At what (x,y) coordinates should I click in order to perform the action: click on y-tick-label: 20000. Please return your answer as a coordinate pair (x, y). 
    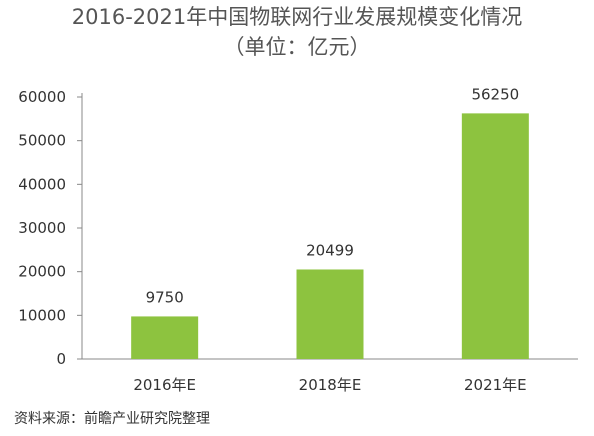
    Looking at the image, I should click on (42, 272).